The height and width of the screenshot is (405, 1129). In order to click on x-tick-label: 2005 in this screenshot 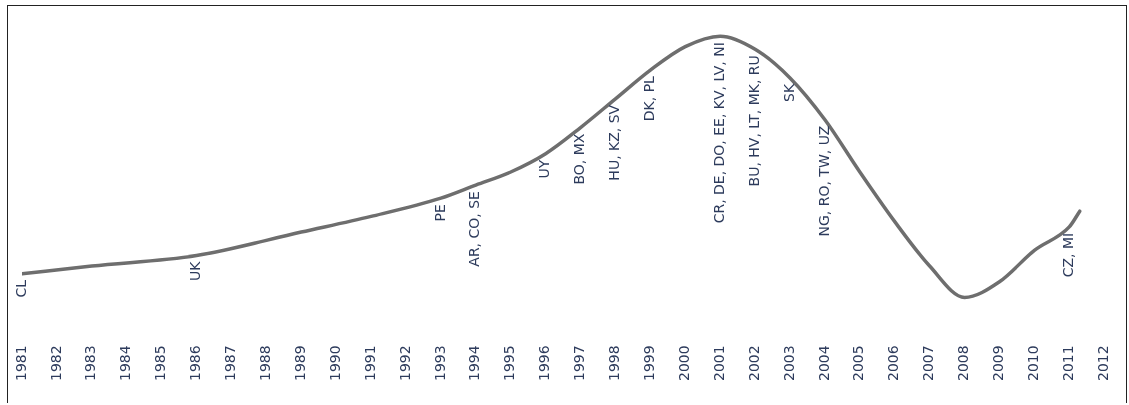, I will do `click(858, 363)`.